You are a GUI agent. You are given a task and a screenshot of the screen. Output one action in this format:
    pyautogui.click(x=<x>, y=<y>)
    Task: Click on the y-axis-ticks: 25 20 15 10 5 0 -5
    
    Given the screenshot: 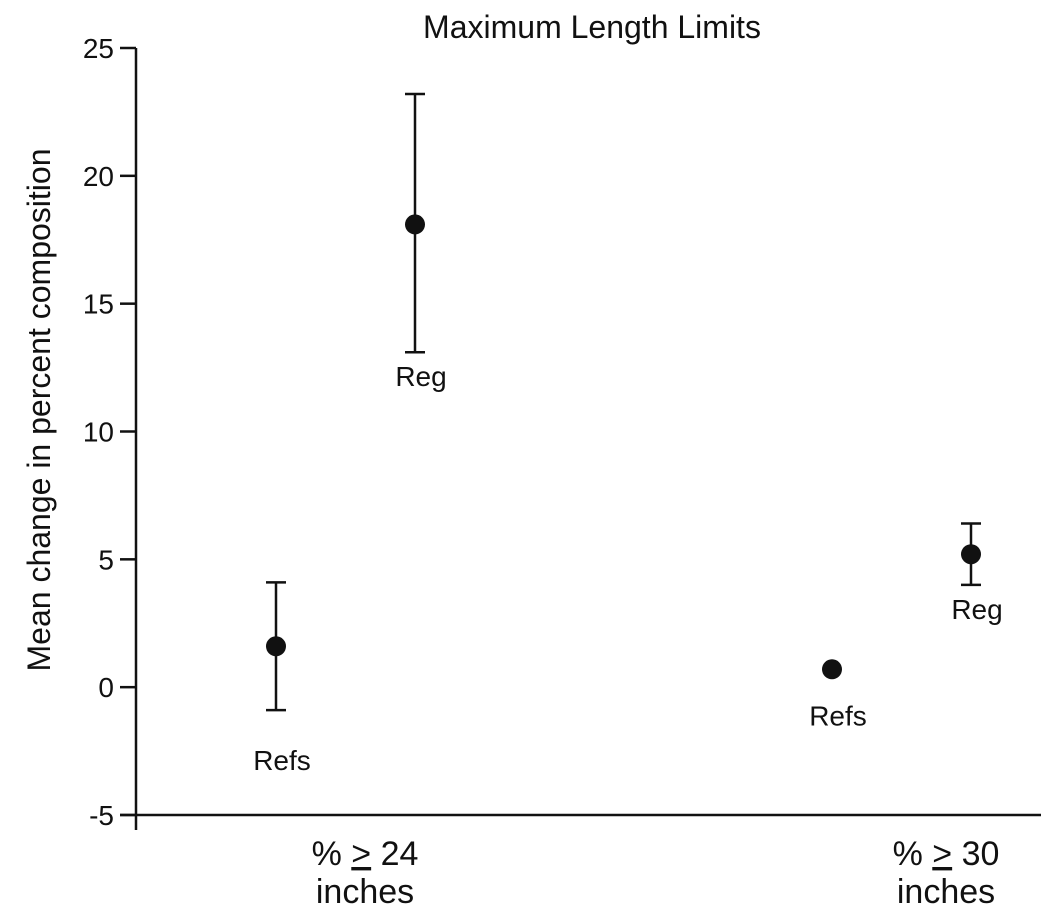 What is the action you would take?
    pyautogui.click(x=109, y=432)
    